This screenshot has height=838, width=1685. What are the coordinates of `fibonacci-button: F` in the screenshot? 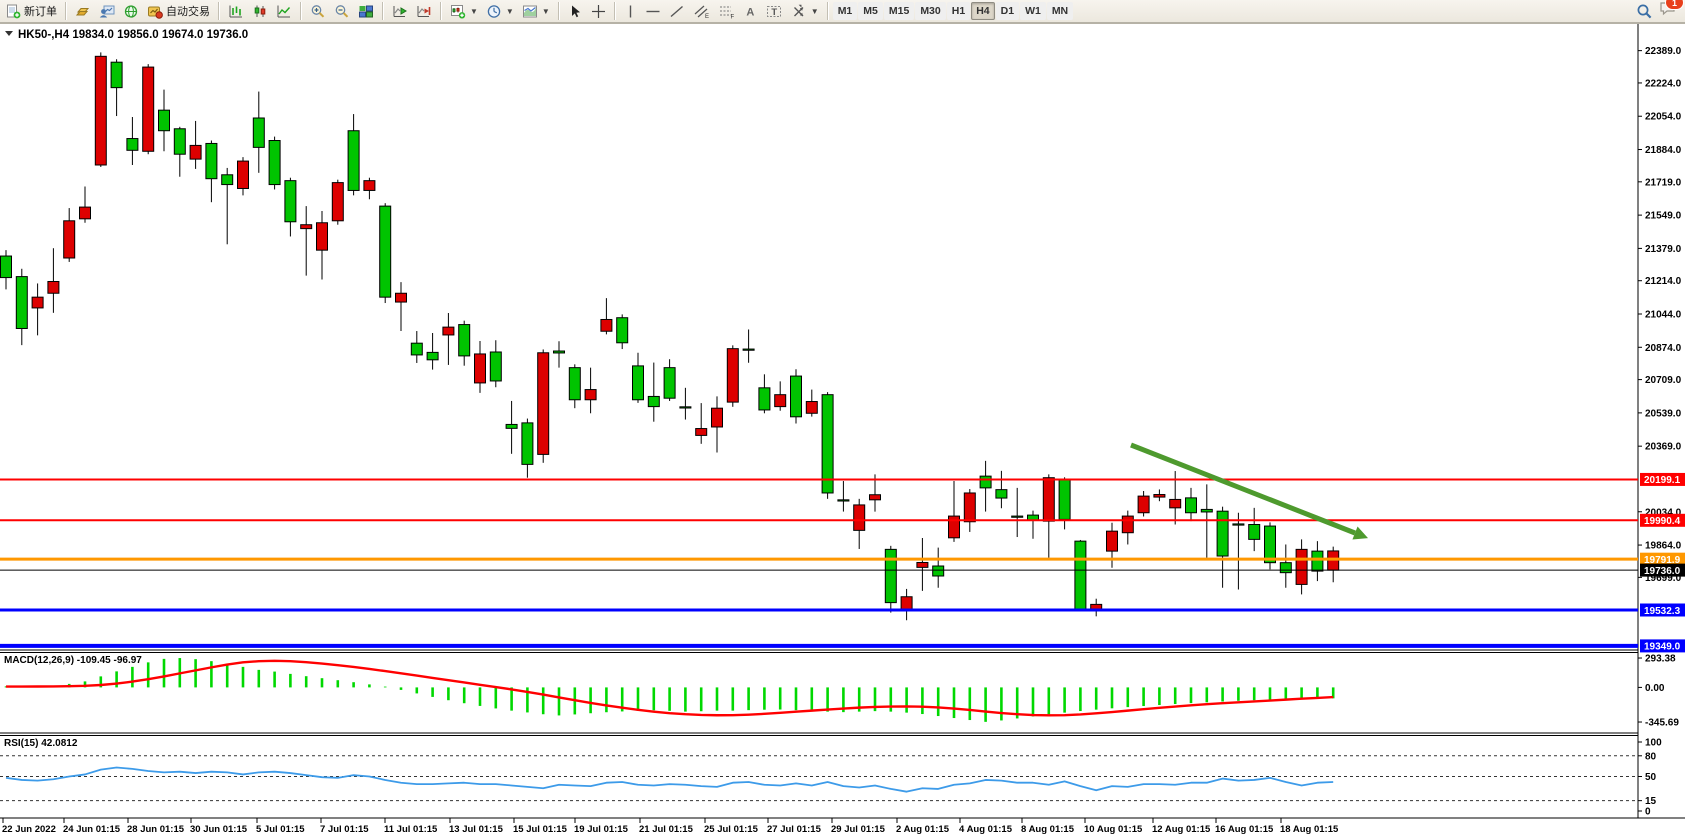 It's located at (726, 11).